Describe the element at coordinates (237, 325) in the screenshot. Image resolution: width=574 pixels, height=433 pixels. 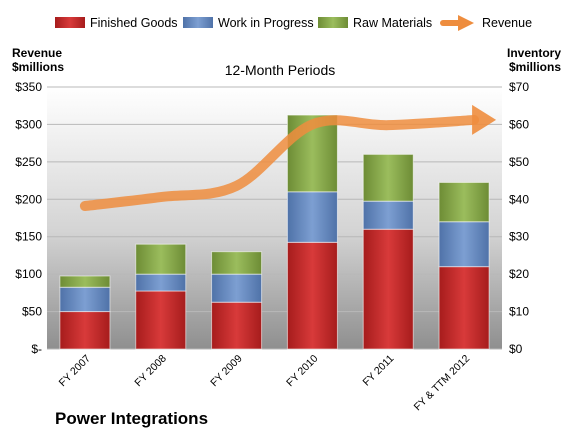
I see `bar-finished-goods-fy-2009` at that location.